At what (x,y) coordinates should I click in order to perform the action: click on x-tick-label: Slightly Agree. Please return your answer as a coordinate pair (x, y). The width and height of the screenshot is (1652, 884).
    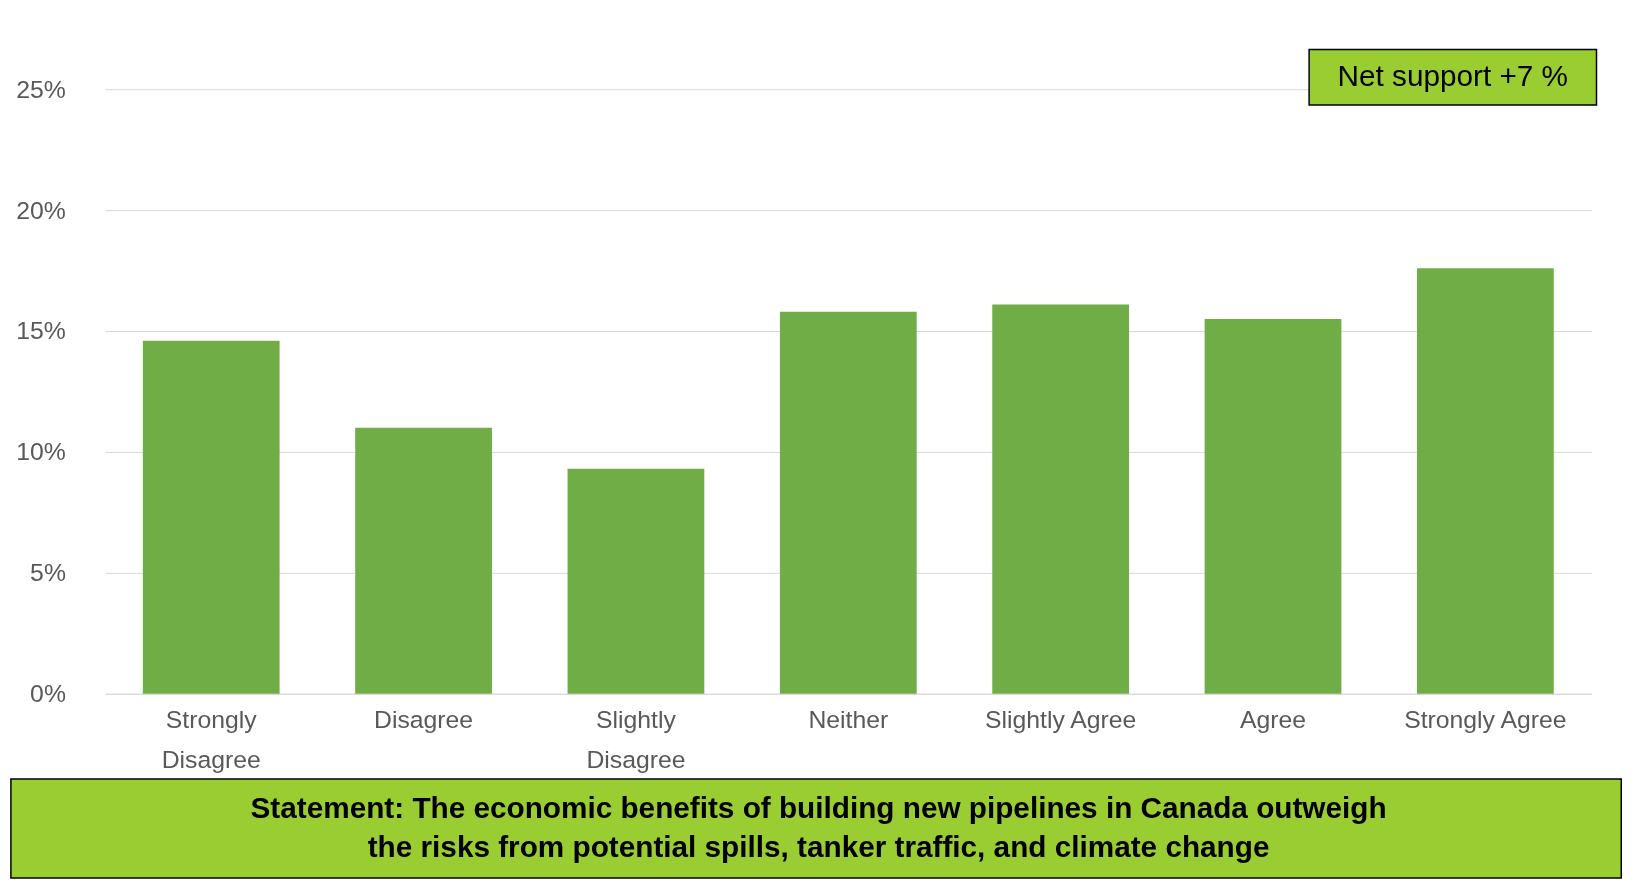
    Looking at the image, I should click on (1060, 719).